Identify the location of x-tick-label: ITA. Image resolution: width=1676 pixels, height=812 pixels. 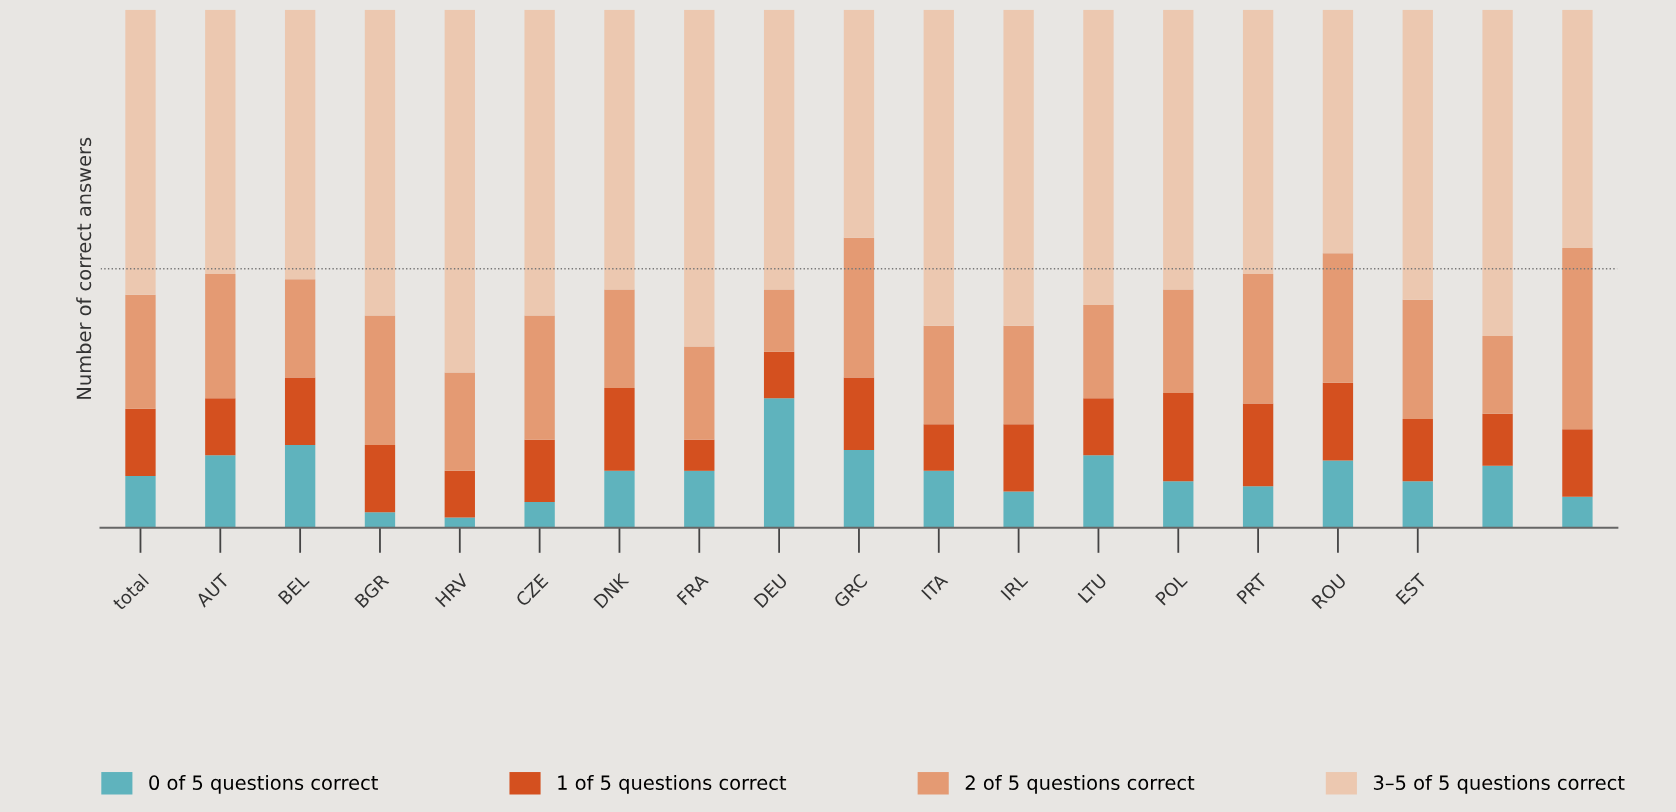
(935, 586).